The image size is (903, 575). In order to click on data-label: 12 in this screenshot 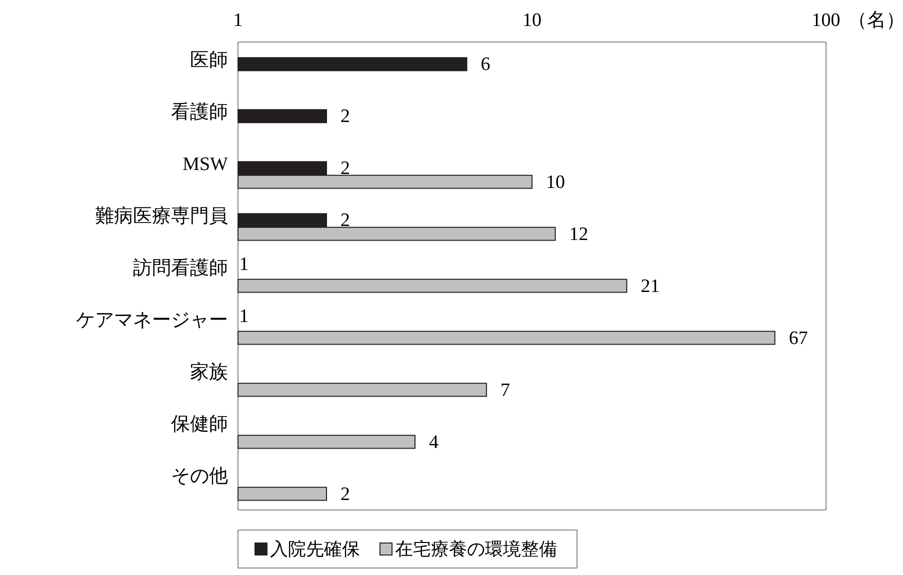, I will do `click(578, 234)`.